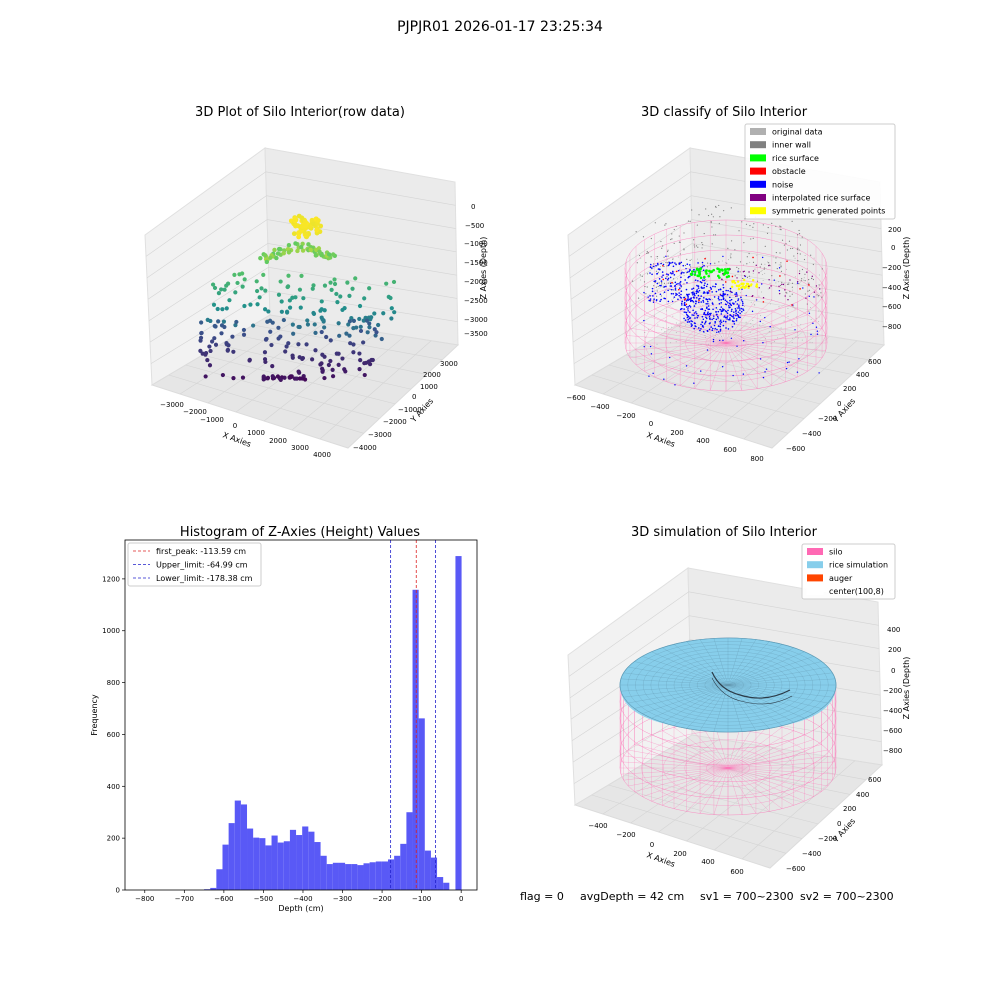 The image size is (1000, 1000). What do you see at coordinates (892, 691) in the screenshot?
I see `panel4-z-tick: −200` at bounding box center [892, 691].